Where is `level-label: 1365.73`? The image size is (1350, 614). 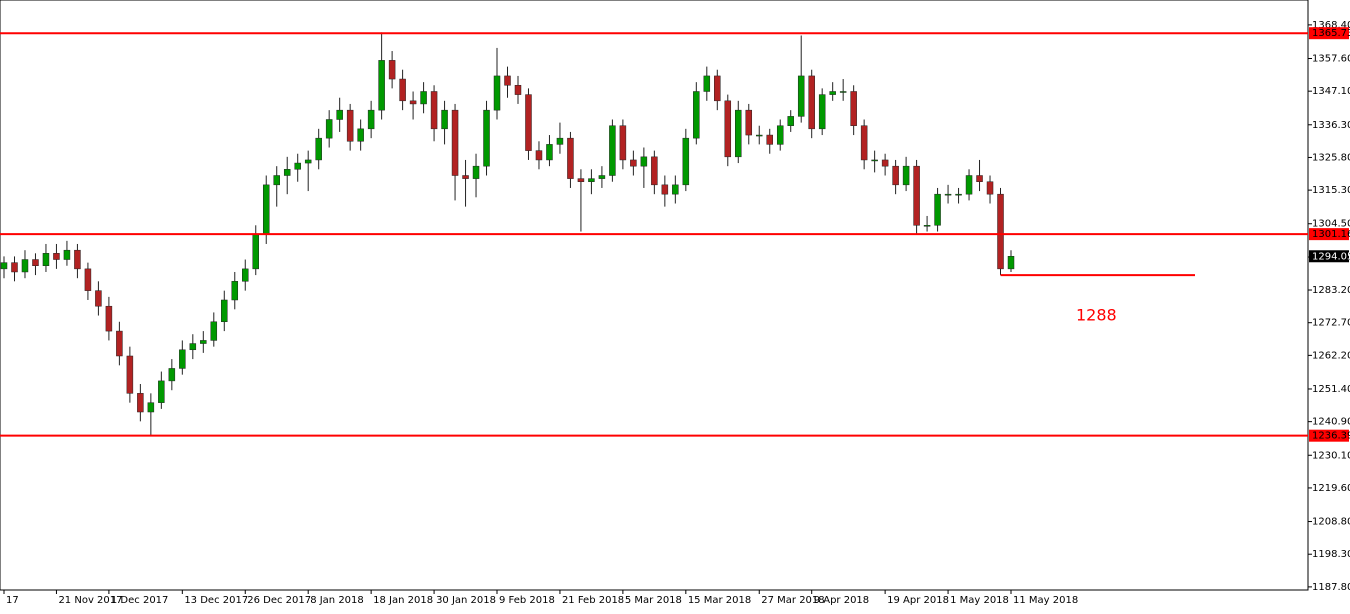 level-label: 1365.73 is located at coordinates (1331, 33).